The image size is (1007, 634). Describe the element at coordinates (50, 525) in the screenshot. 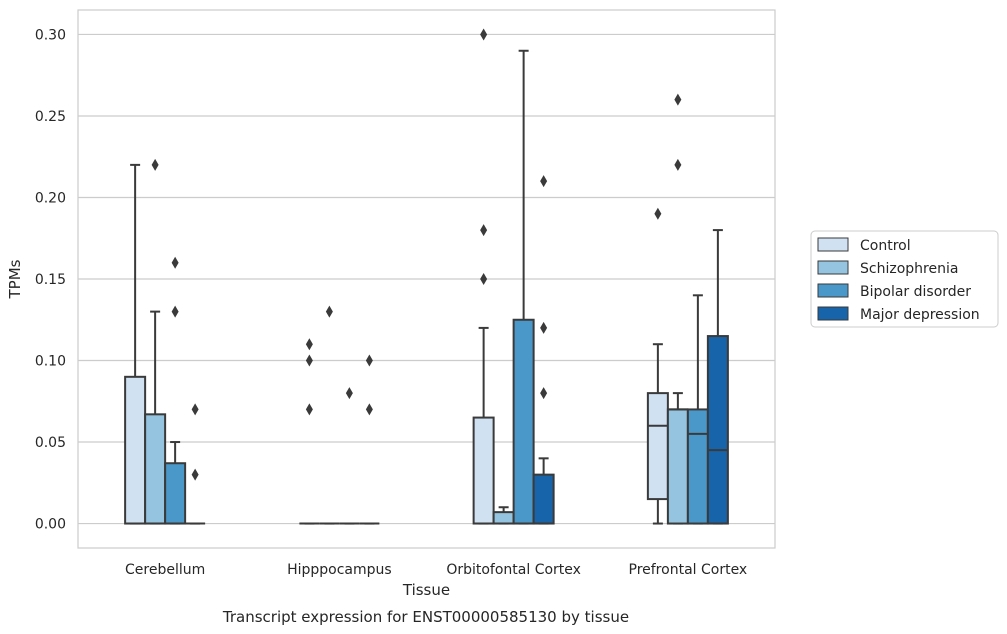

I see `y-tick-label: 0.00` at that location.